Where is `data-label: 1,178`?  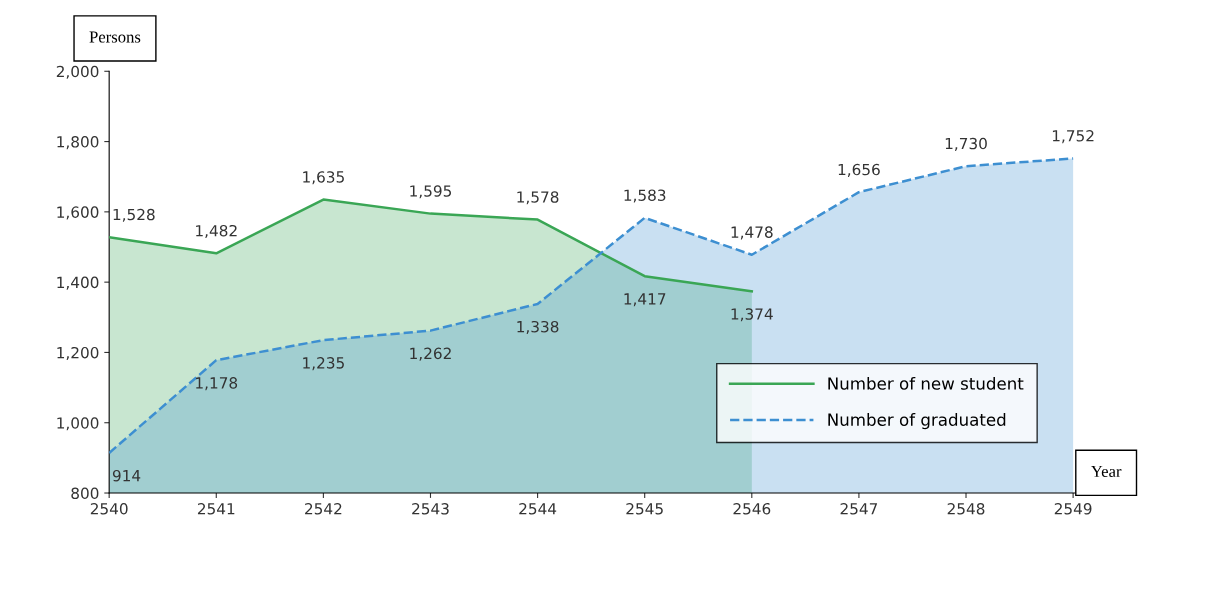
data-label: 1,178 is located at coordinates (217, 384).